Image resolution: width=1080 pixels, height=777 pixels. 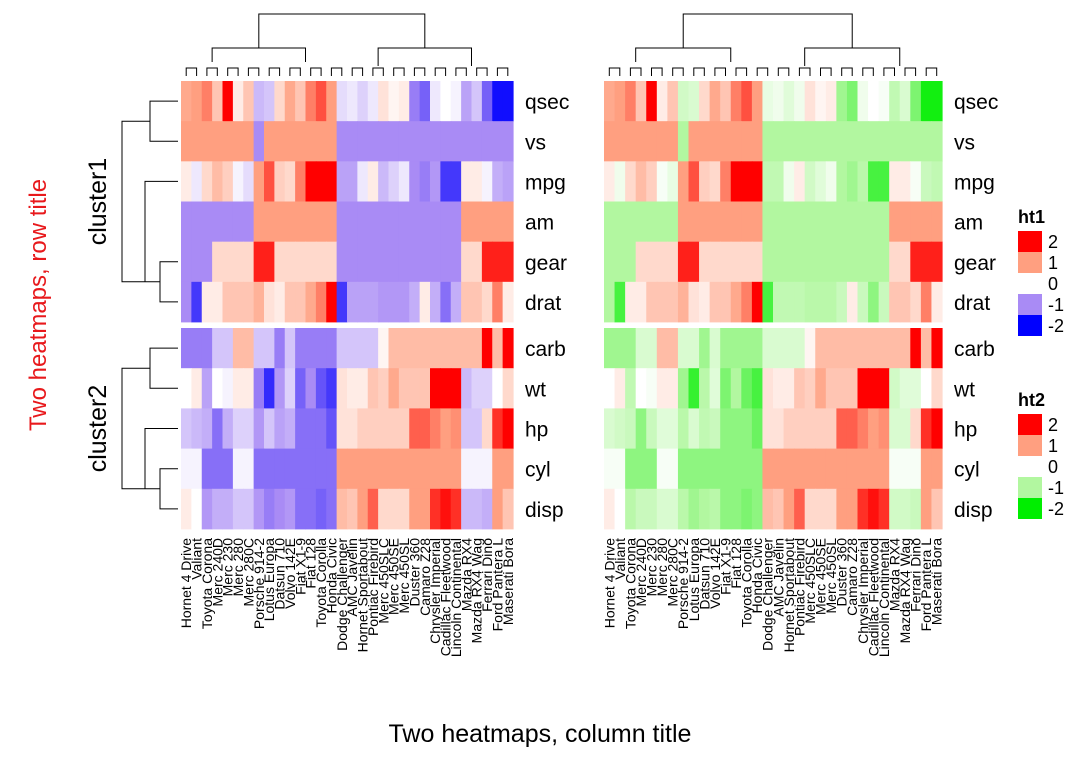 What do you see at coordinates (1053, 284) in the screenshot?
I see `legend-label: 0` at bounding box center [1053, 284].